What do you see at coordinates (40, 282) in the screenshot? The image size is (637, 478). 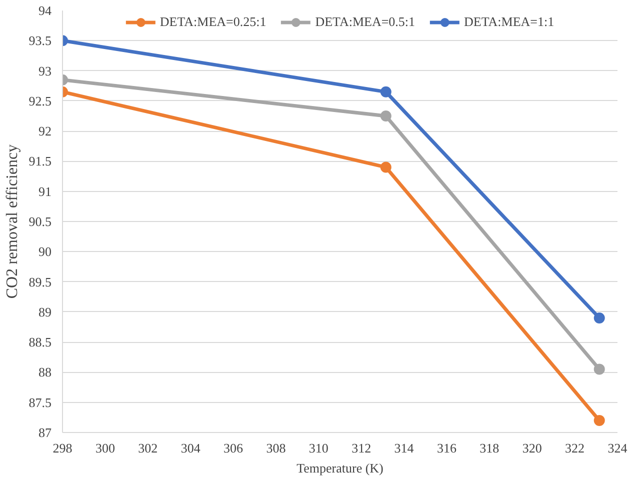 I see `y-tick-label: 89.5` at bounding box center [40, 282].